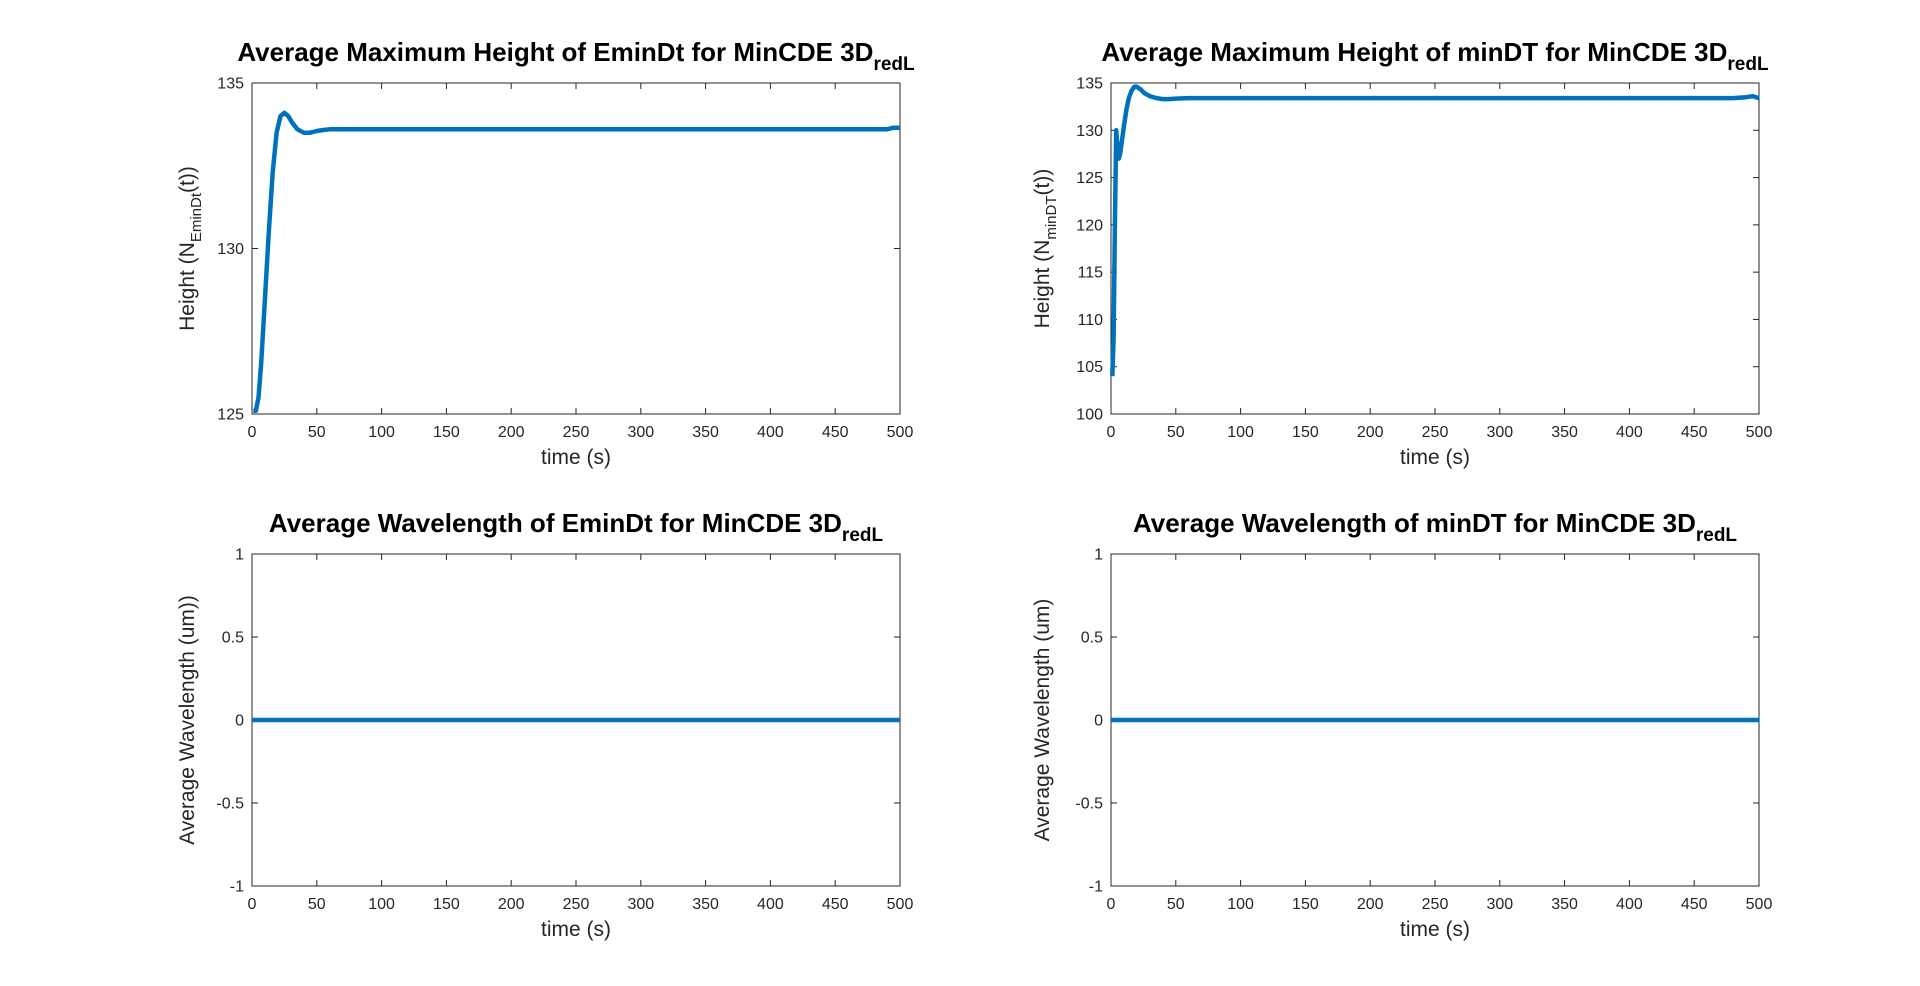  I want to click on y-axis-label: Height (NEminDt(t)), so click(190, 248).